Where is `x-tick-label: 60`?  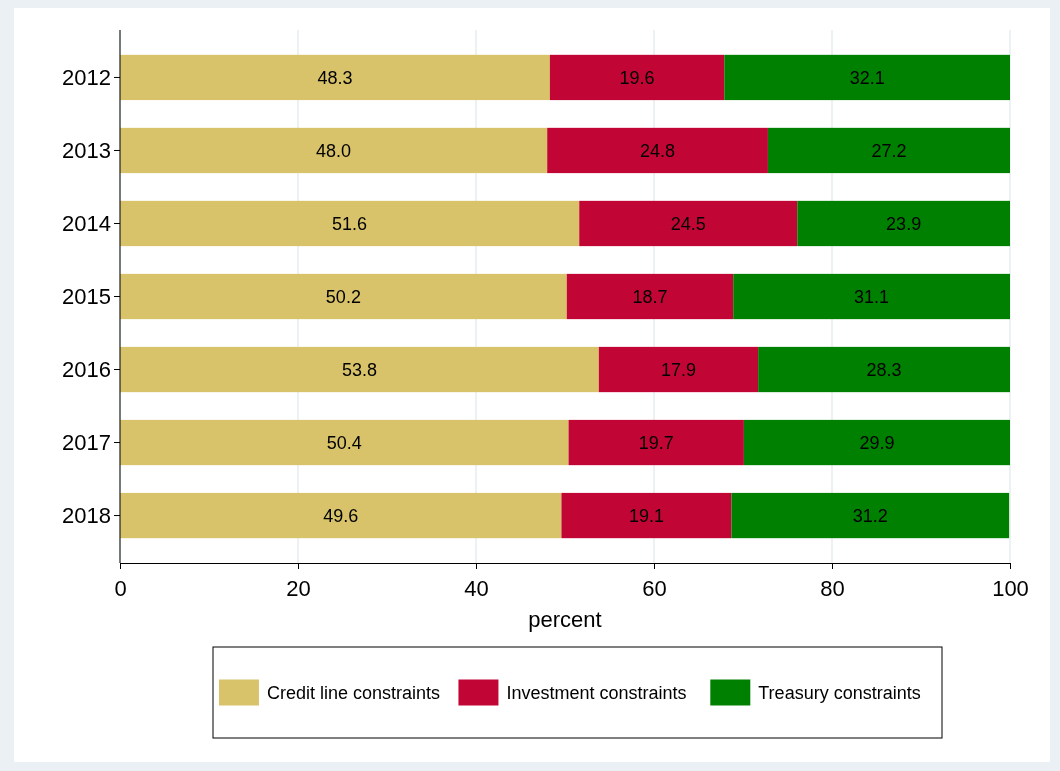 x-tick-label: 60 is located at coordinates (654, 589).